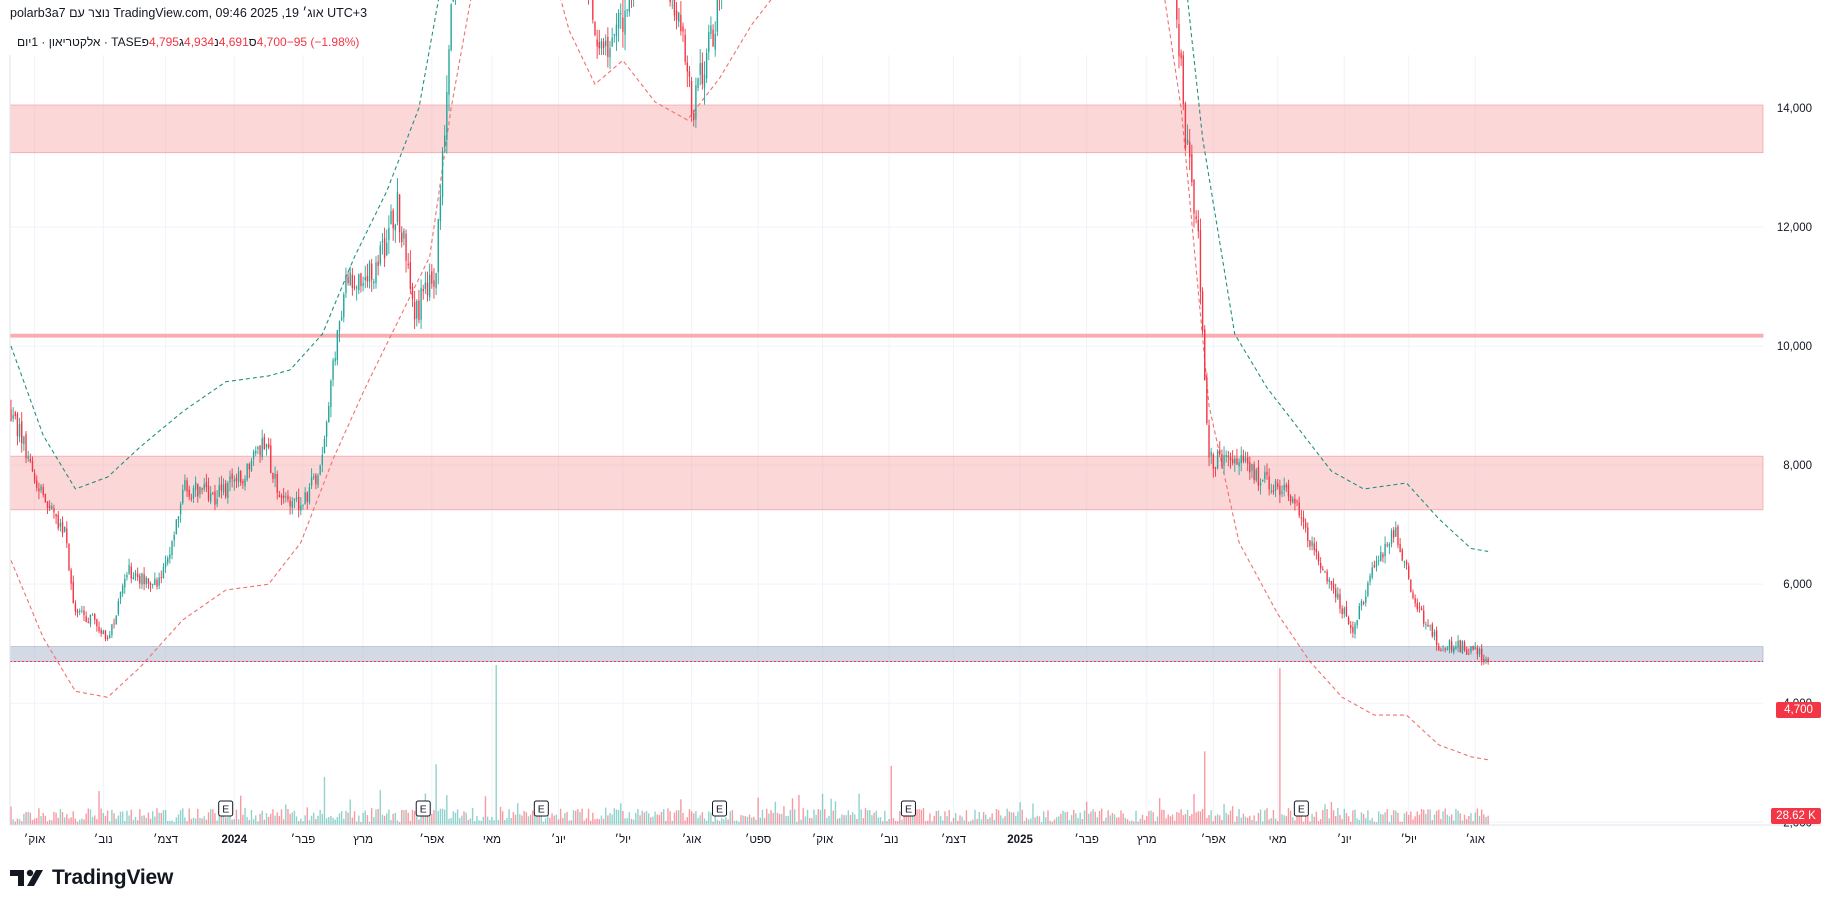 The width and height of the screenshot is (1835, 911). Describe the element at coordinates (1794, 109) in the screenshot. I see `y-tick-label: 14,000` at that location.